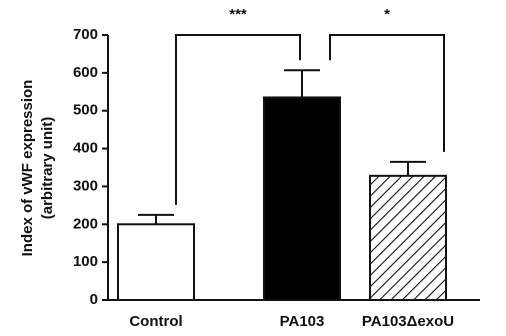 Image resolution: width=506 pixels, height=336 pixels. Describe the element at coordinates (85, 185) in the screenshot. I see `y-tick-label: 300` at that location.